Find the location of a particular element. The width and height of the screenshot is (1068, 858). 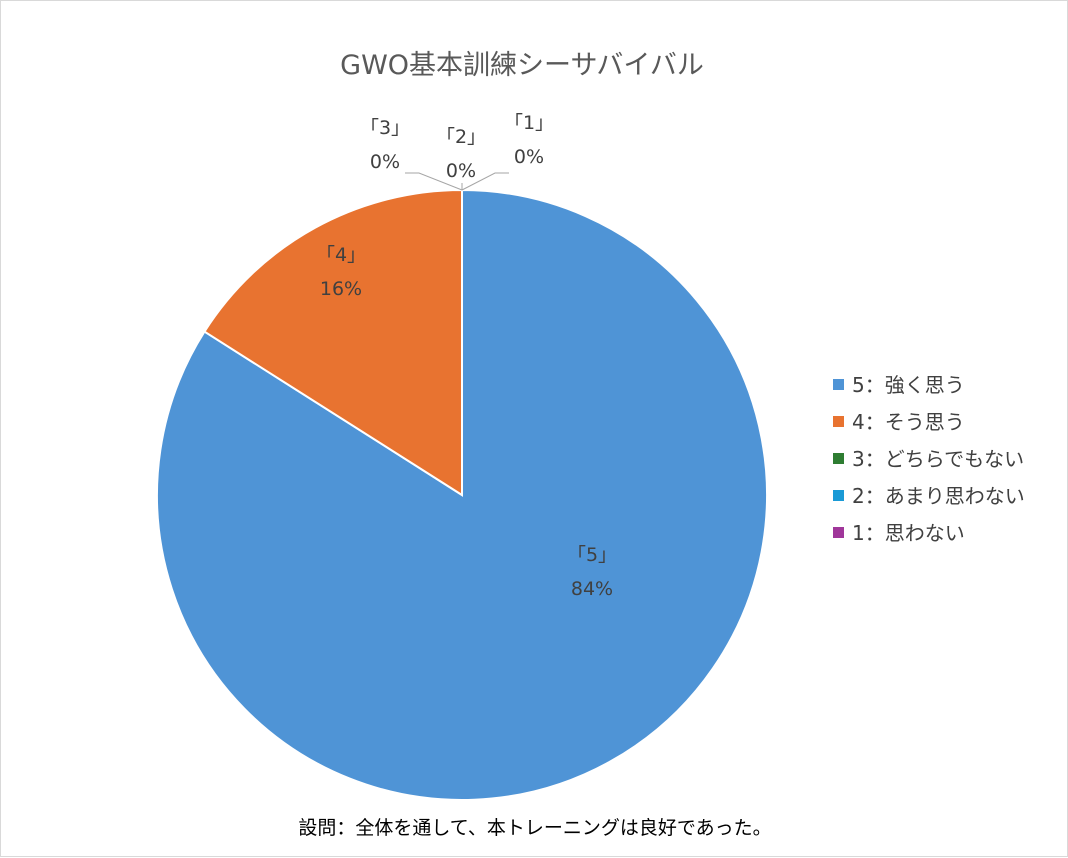

data-label-percent: 16% is located at coordinates (341, 289).